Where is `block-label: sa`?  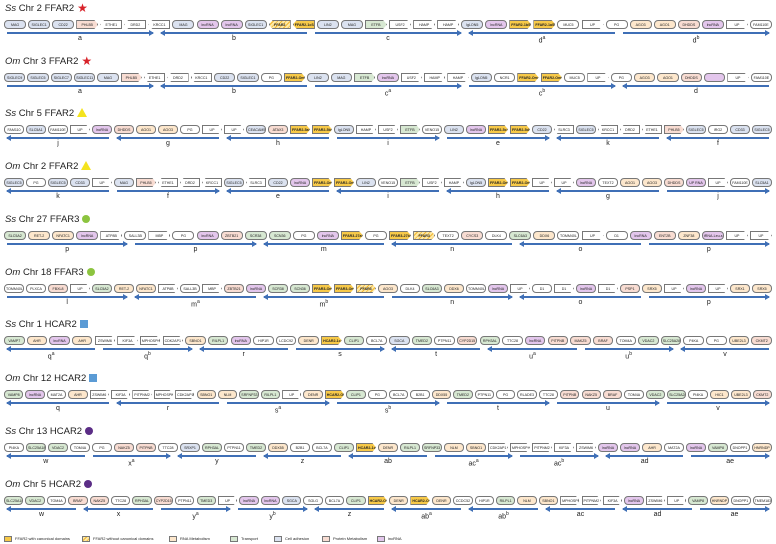
block-label: sa is located at coordinates (278, 410).